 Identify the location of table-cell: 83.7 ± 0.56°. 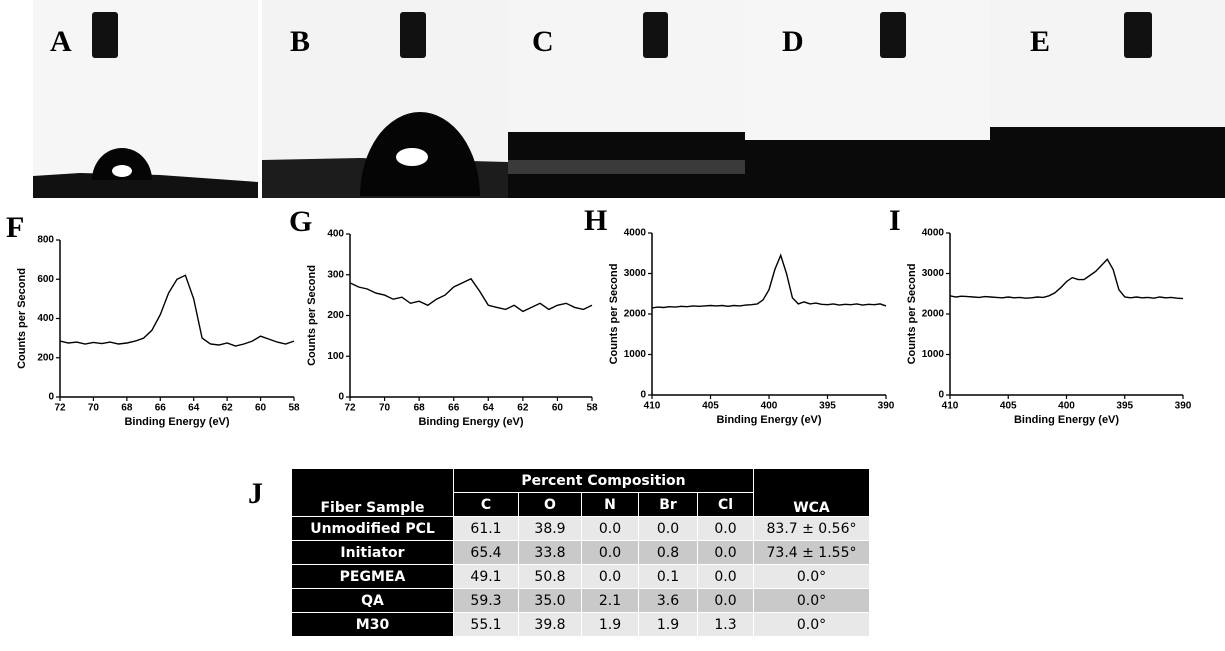
(811, 528).